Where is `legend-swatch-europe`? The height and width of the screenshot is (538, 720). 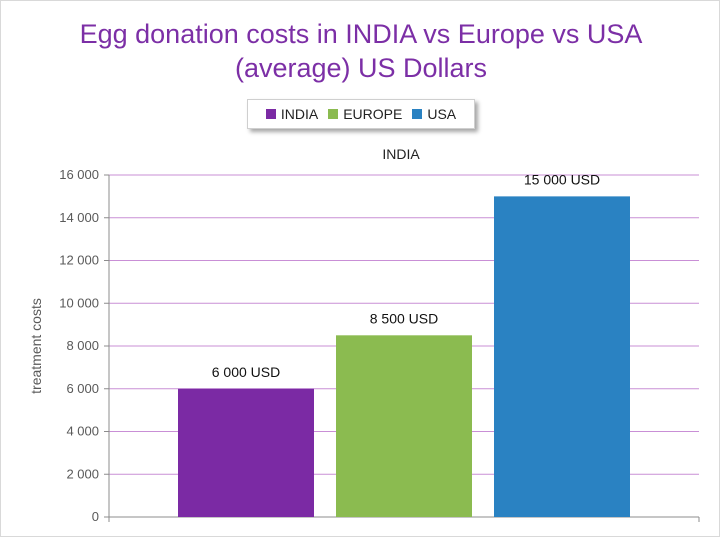 legend-swatch-europe is located at coordinates (333, 114).